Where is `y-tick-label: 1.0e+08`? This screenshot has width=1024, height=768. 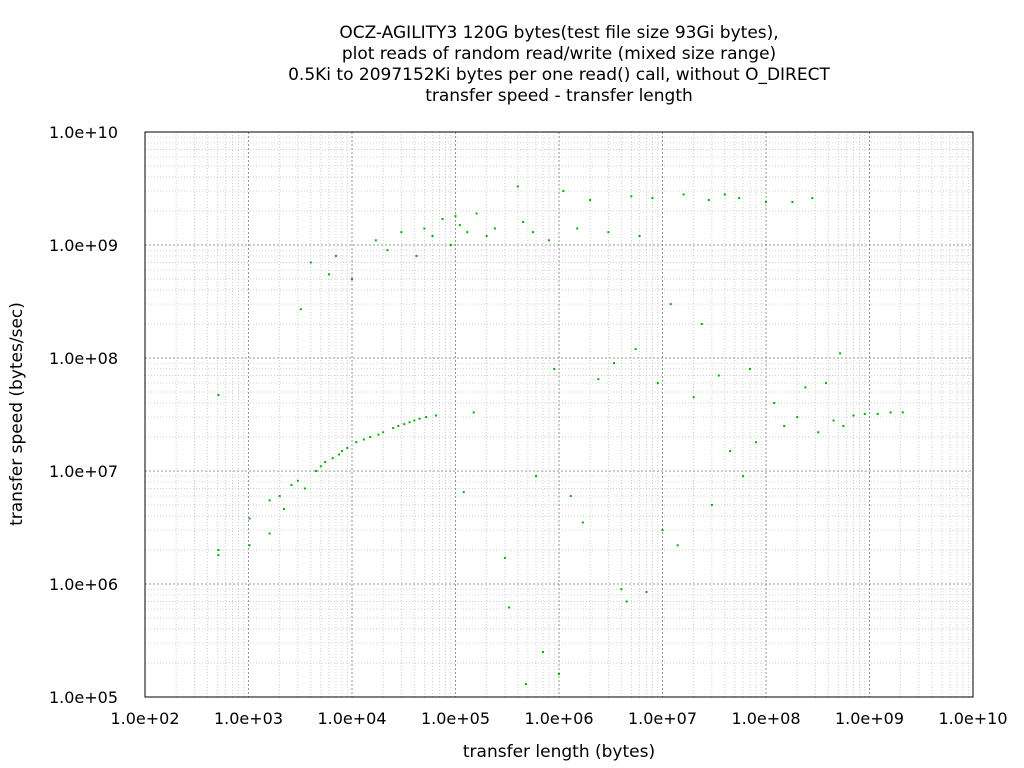
y-tick-label: 1.0e+08 is located at coordinates (83, 358).